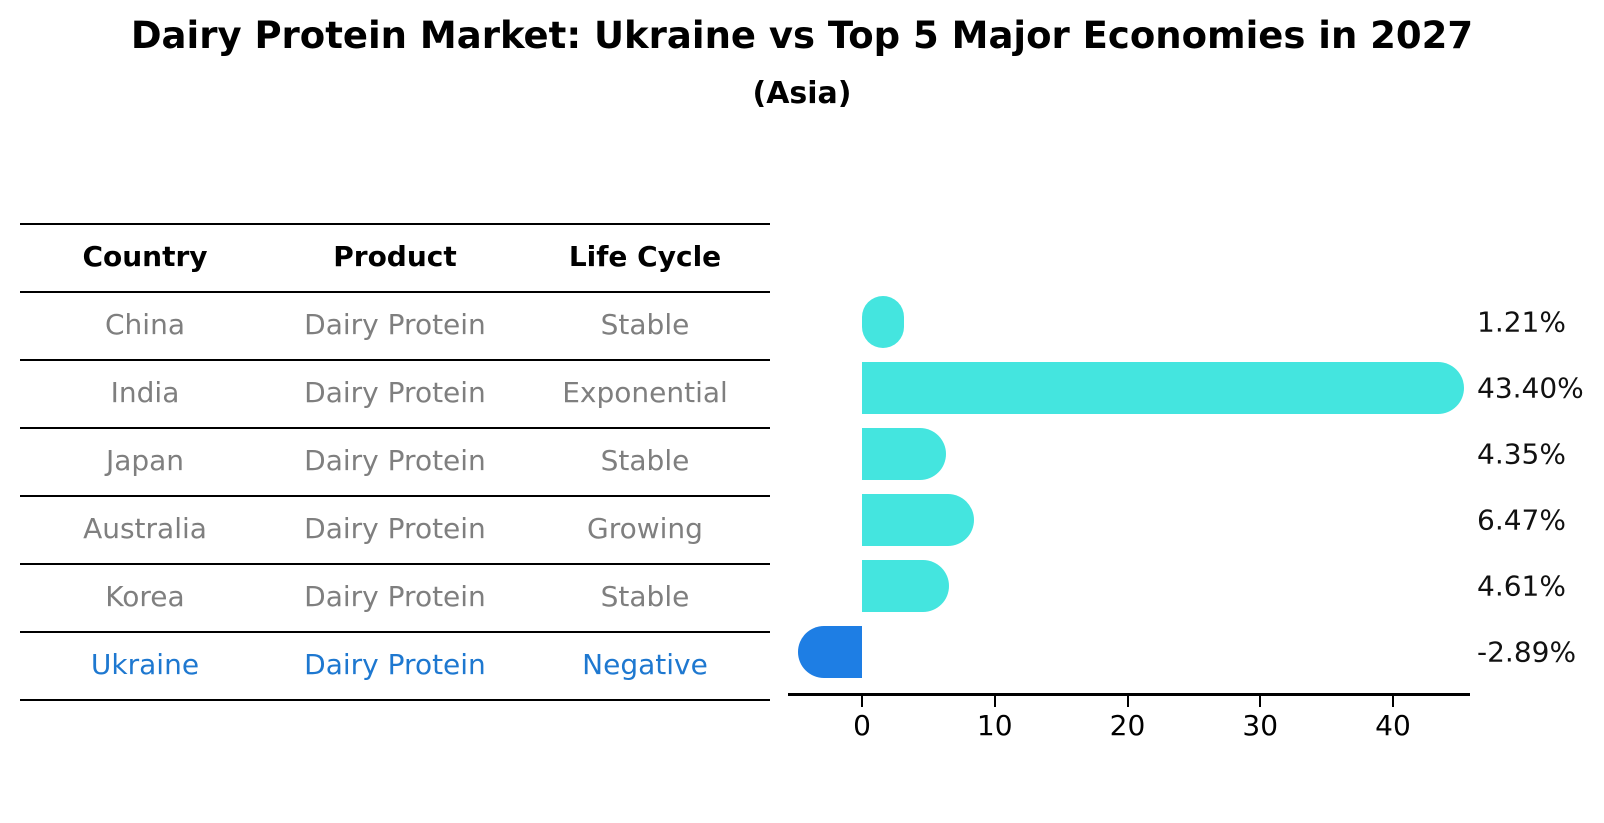 This screenshot has width=1604, height=823. I want to click on header-cell: Life Cycle, so click(645, 256).